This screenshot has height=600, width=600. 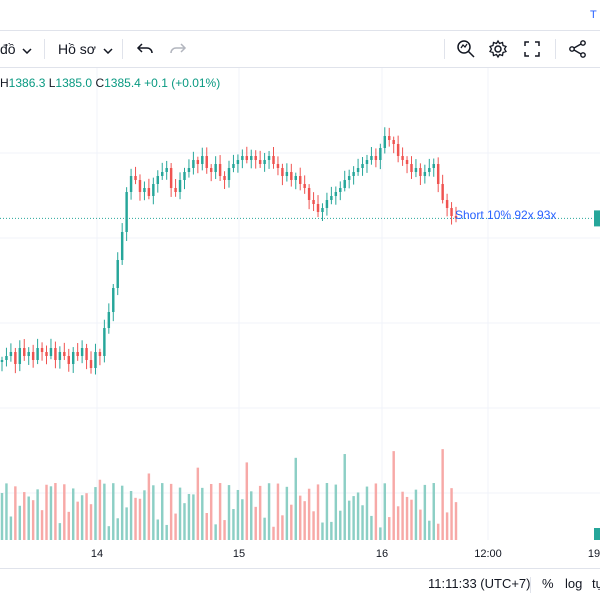 I want to click on toolbar-divider, so click(x=44, y=49).